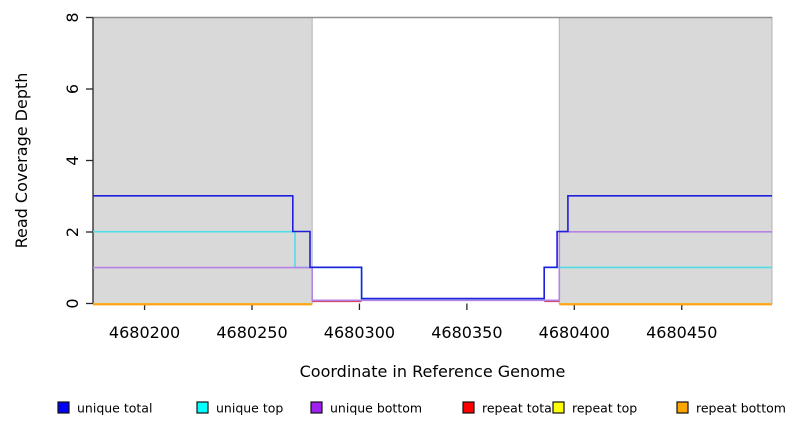 The height and width of the screenshot is (432, 792). I want to click on series-line-unique-bottom, so click(432, 266).